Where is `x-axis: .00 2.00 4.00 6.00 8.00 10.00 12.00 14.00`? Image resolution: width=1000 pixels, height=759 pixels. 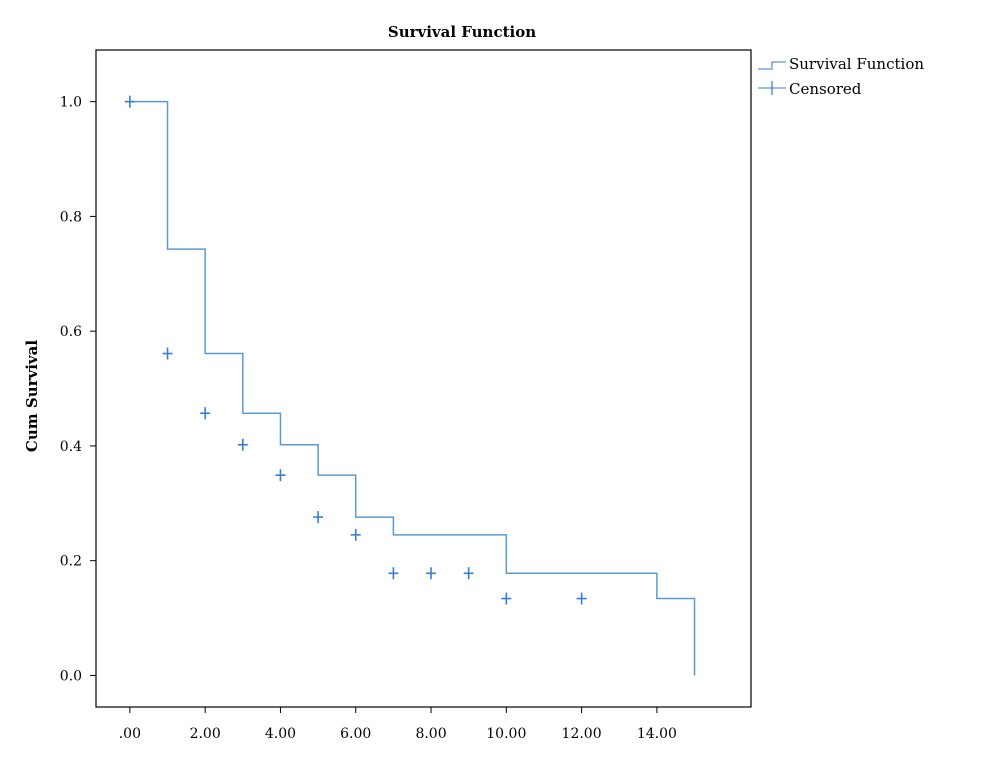 x-axis: .00 2.00 4.00 6.00 8.00 10.00 12.00 14.00 is located at coordinates (398, 724).